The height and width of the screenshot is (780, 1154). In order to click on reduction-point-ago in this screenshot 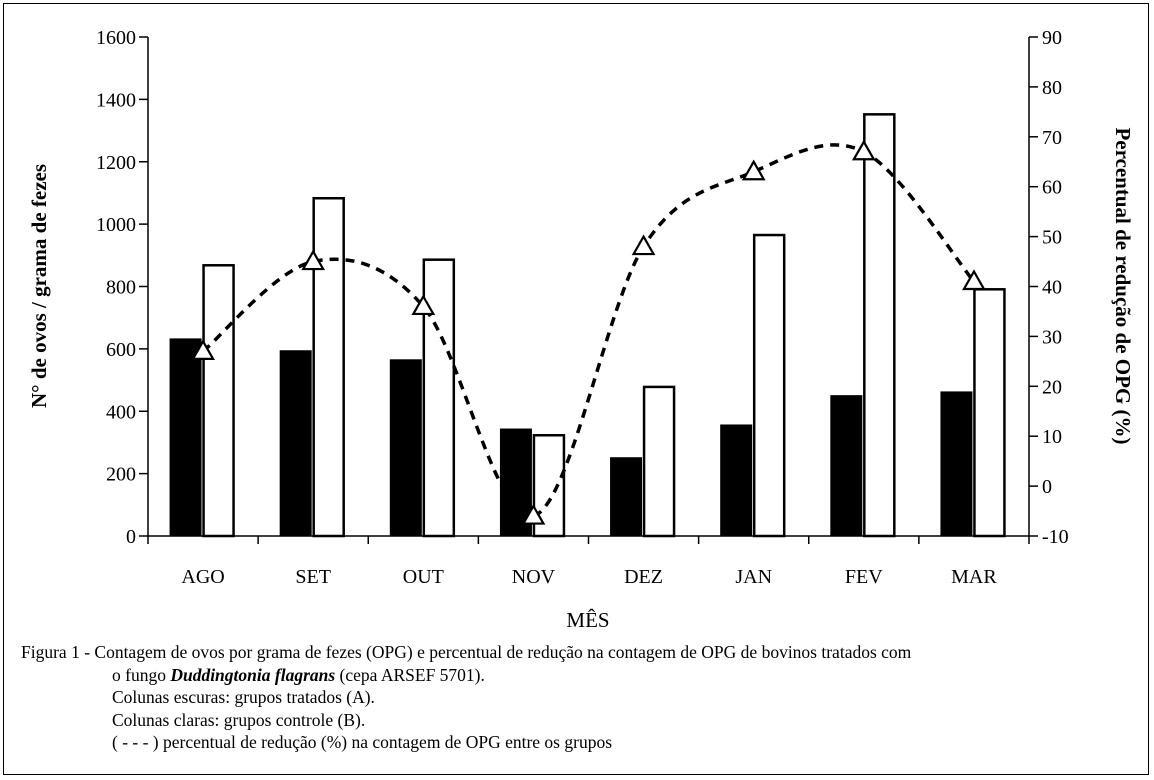, I will do `click(203, 349)`.